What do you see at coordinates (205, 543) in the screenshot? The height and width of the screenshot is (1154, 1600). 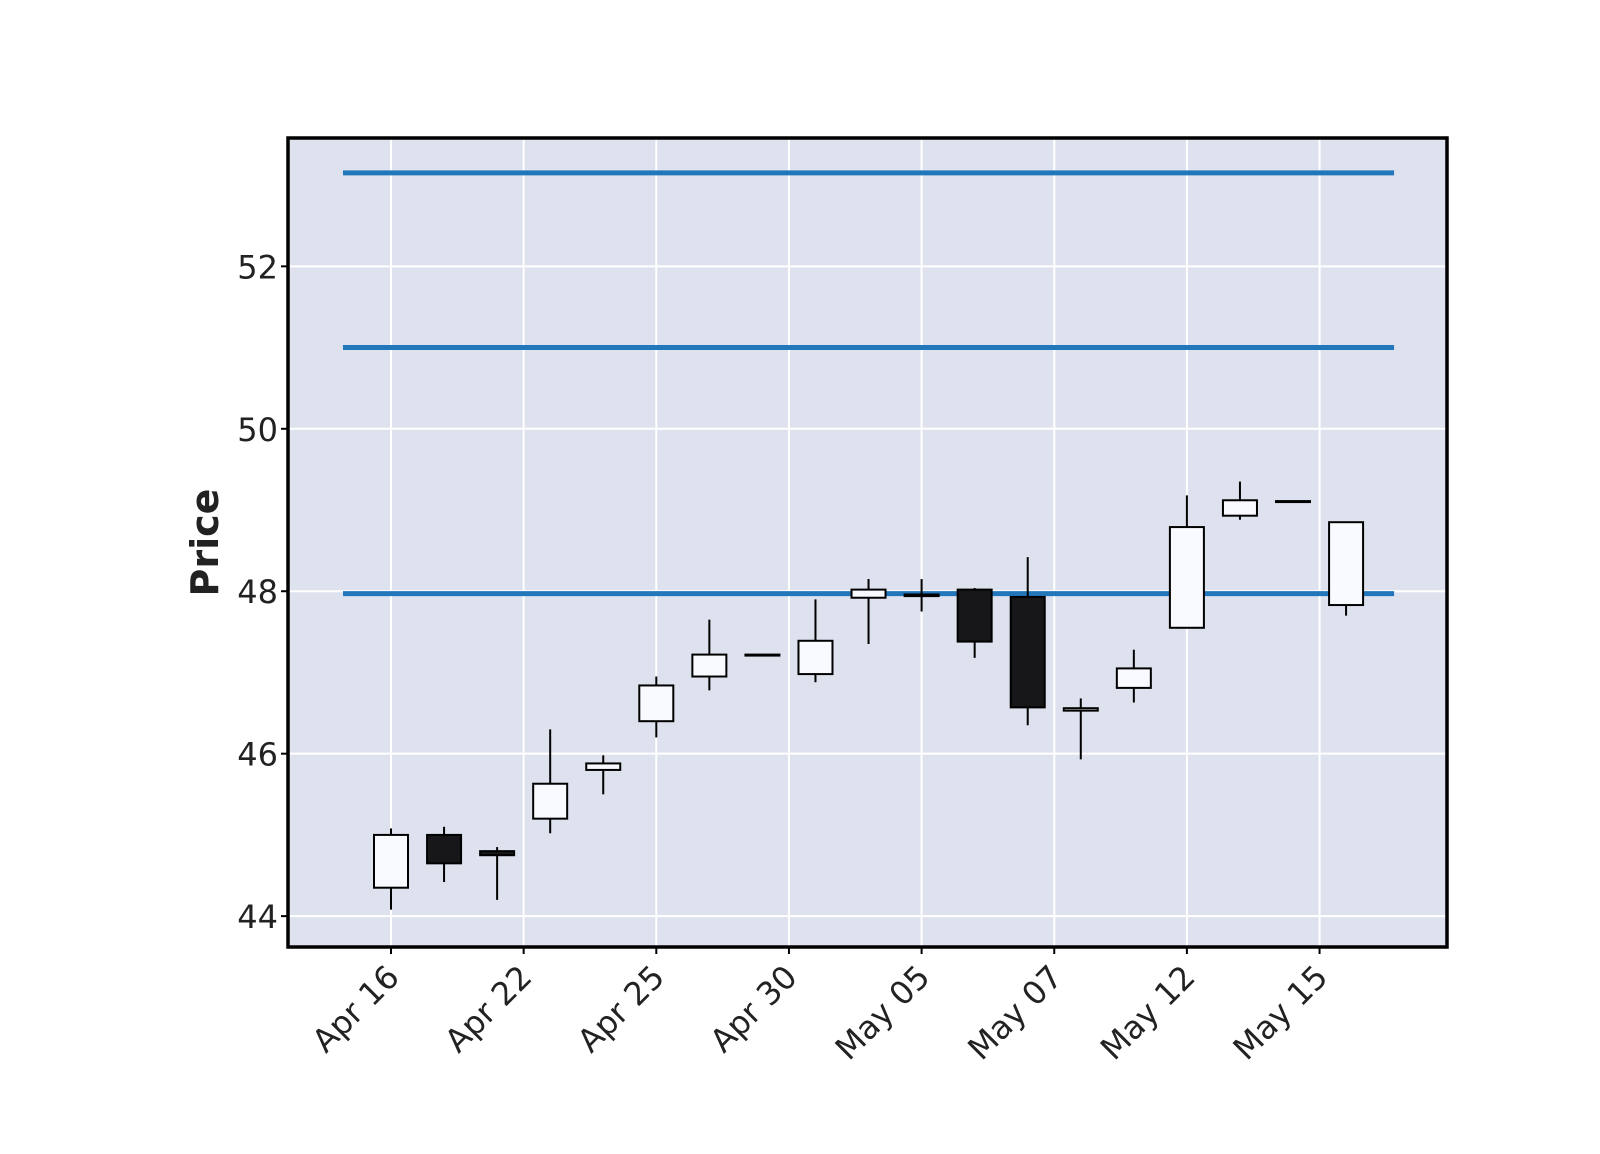 I see `y-axis-label: Price` at bounding box center [205, 543].